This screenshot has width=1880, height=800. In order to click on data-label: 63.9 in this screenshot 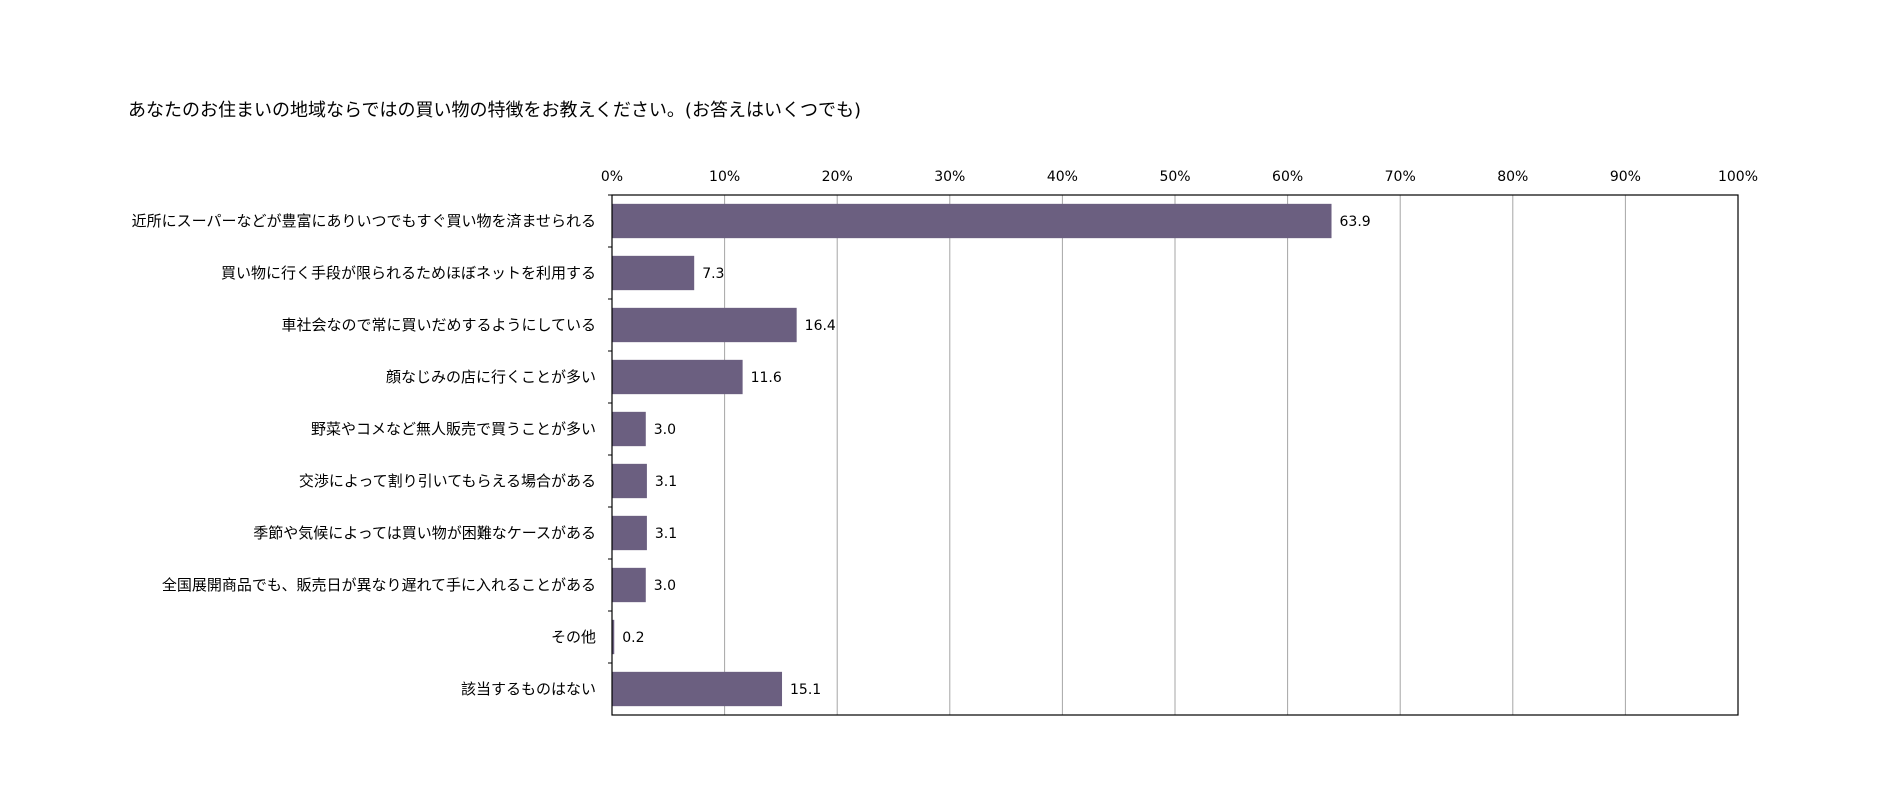, I will do `click(1355, 222)`.